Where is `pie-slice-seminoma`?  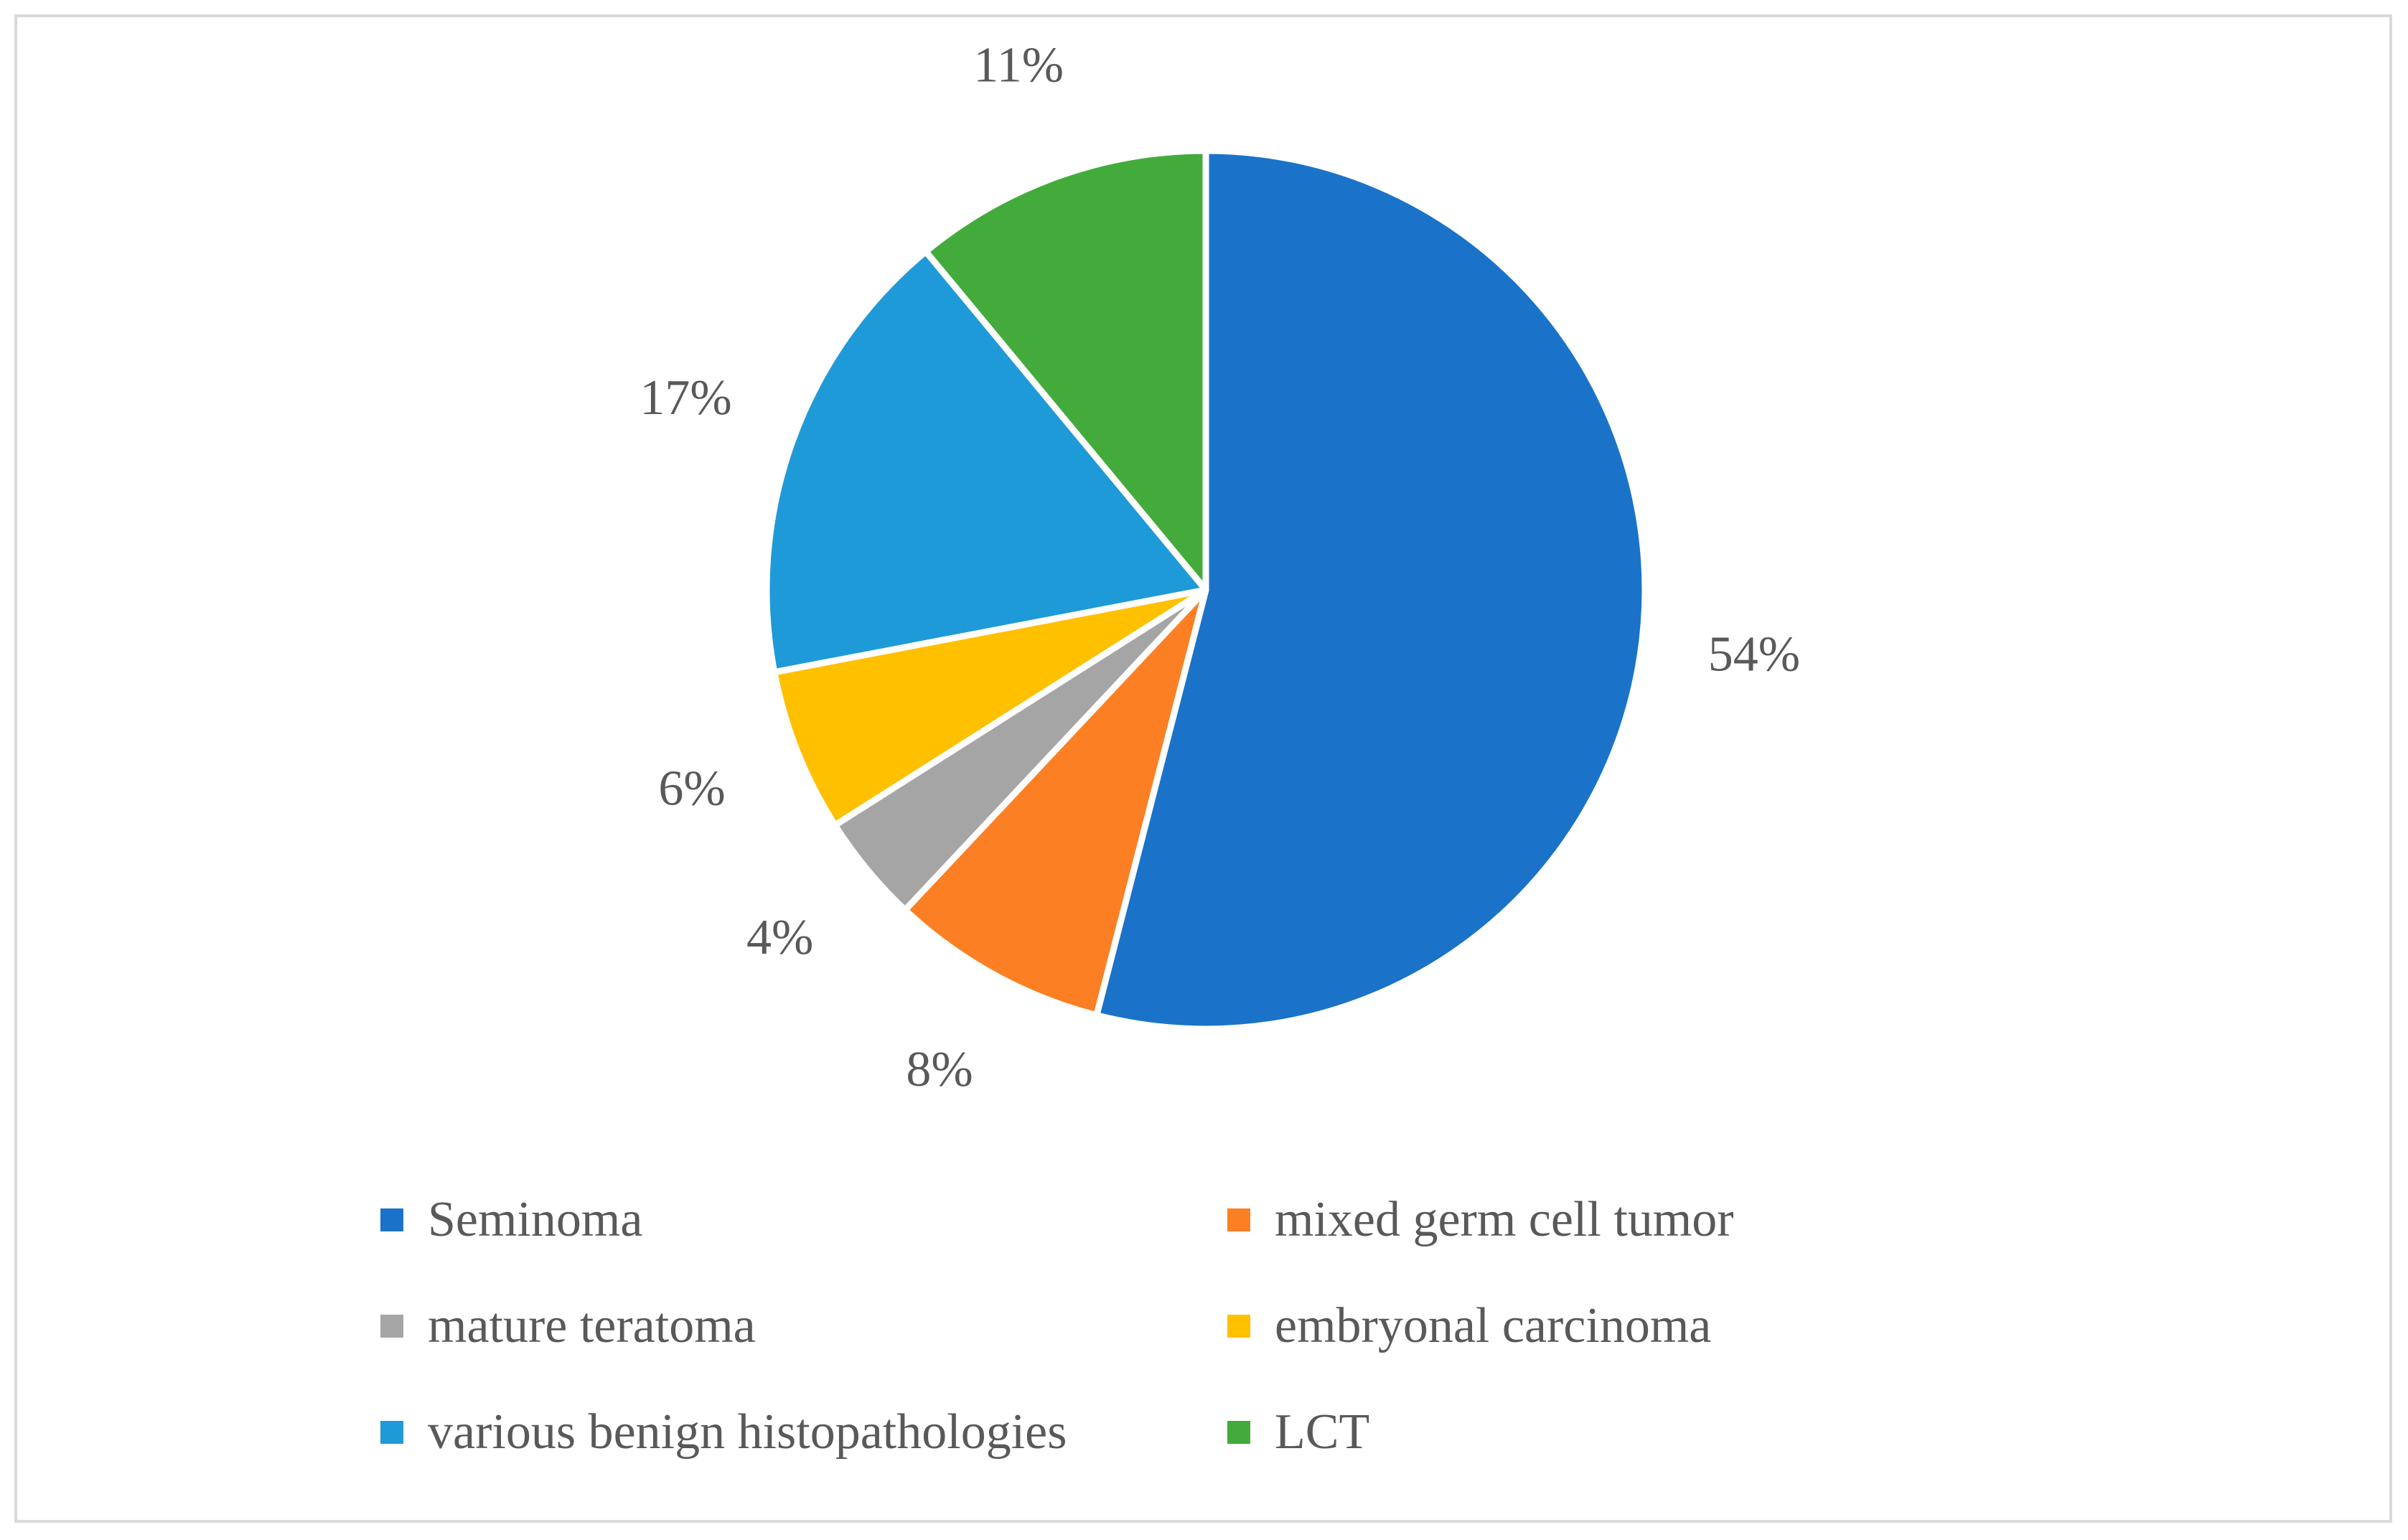 pie-slice-seminoma is located at coordinates (1371, 590).